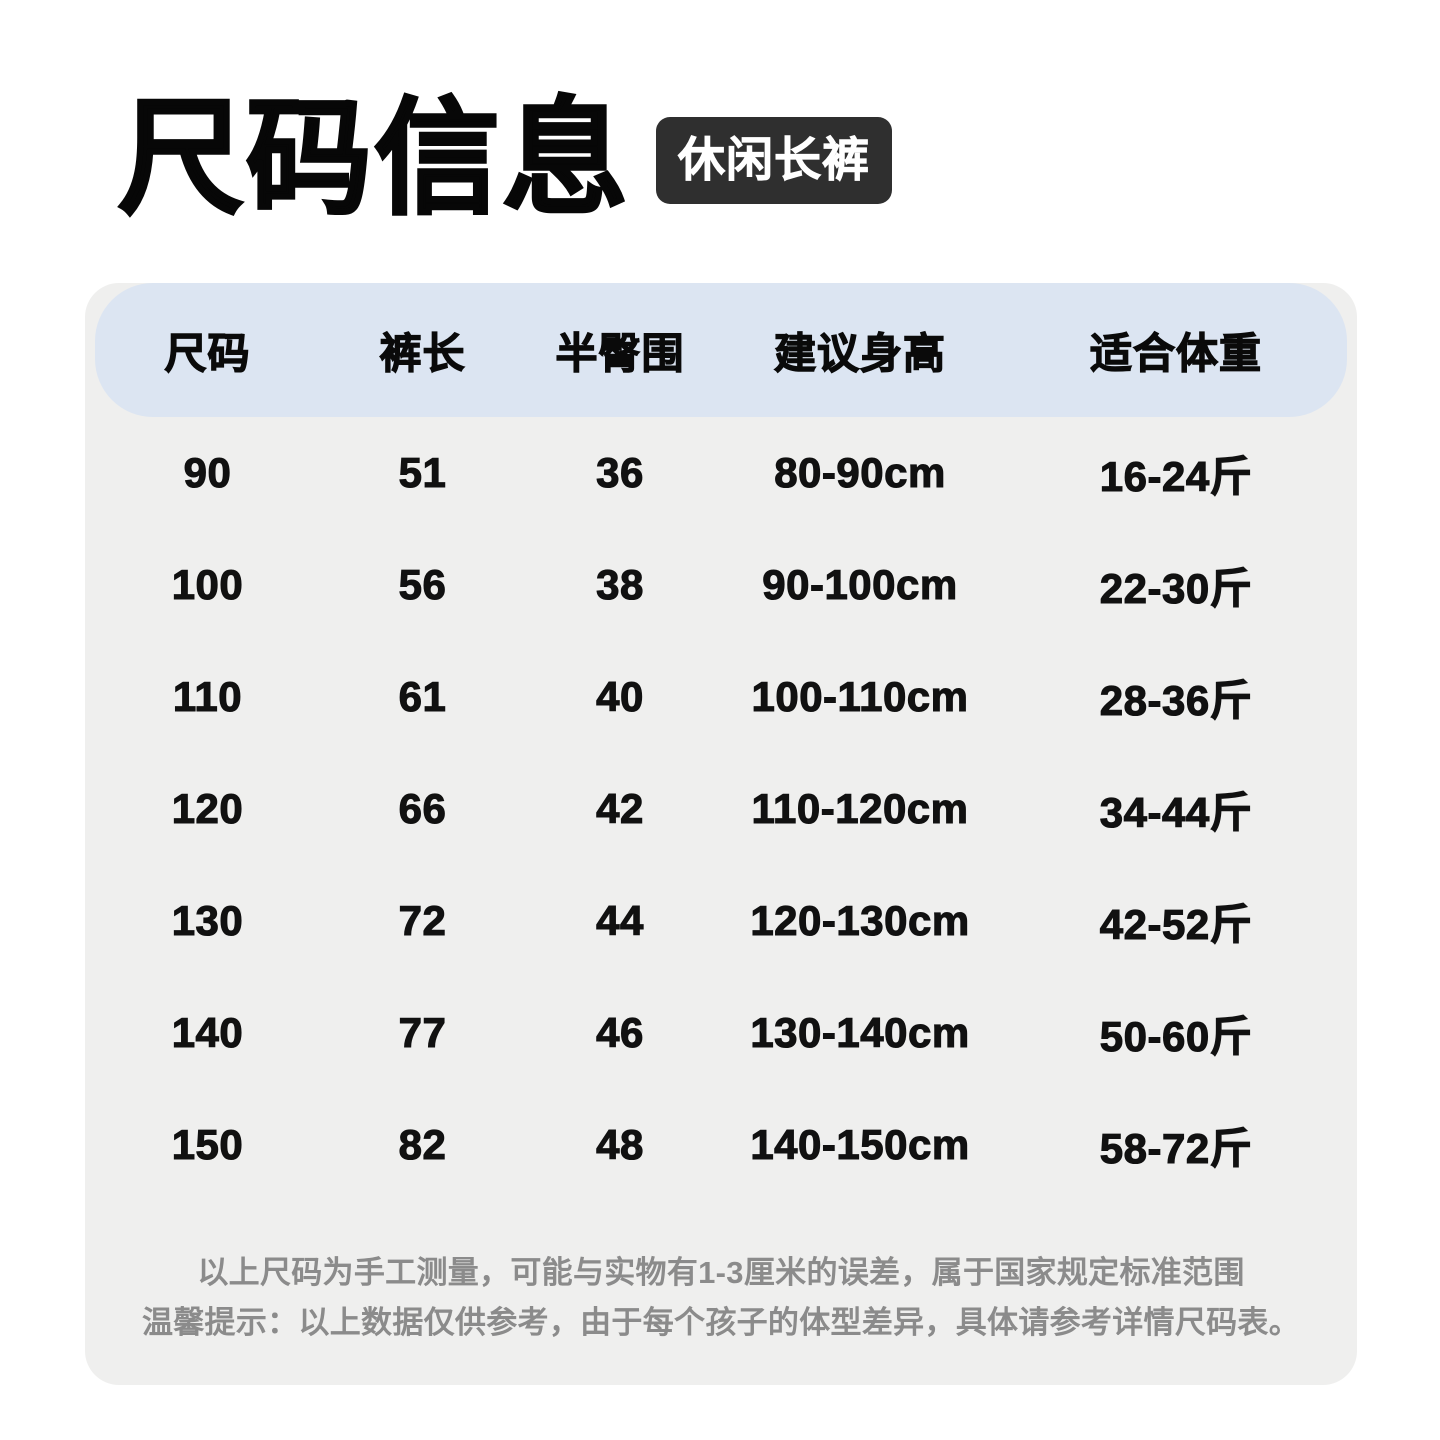 This screenshot has height=1440, width=1440. What do you see at coordinates (620, 353) in the screenshot?
I see `column-header-half-hip: 半臀围` at bounding box center [620, 353].